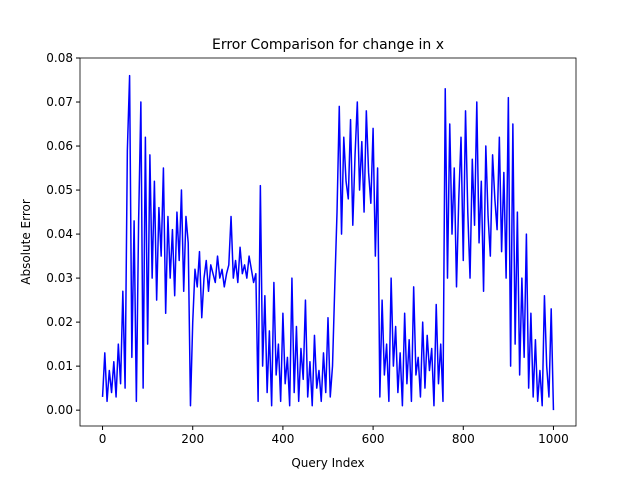 The image size is (640, 484). I want to click on x-tick-label: 800, so click(463, 439).